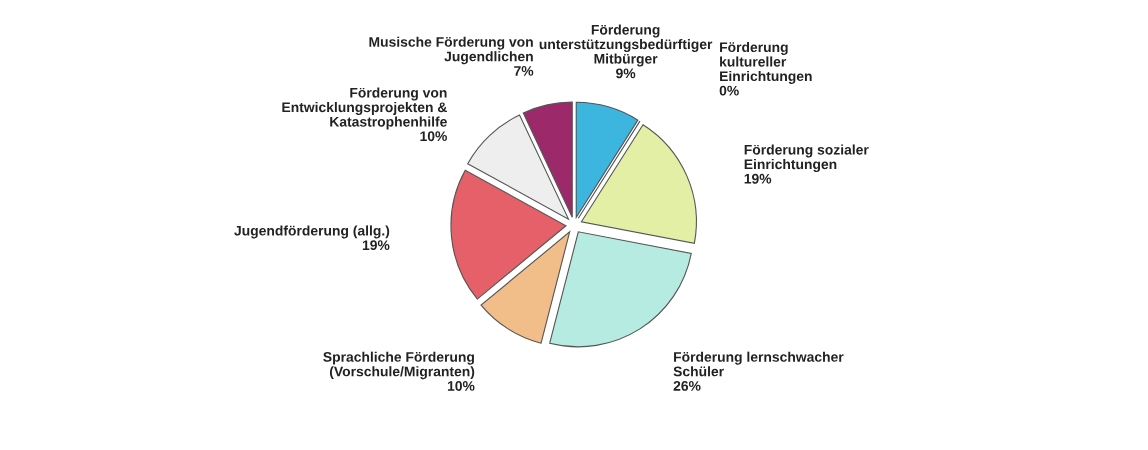 Image resolution: width=1148 pixels, height=450 pixels. I want to click on slice-label: Förderung lernschwacher Schüler, so click(758, 364).